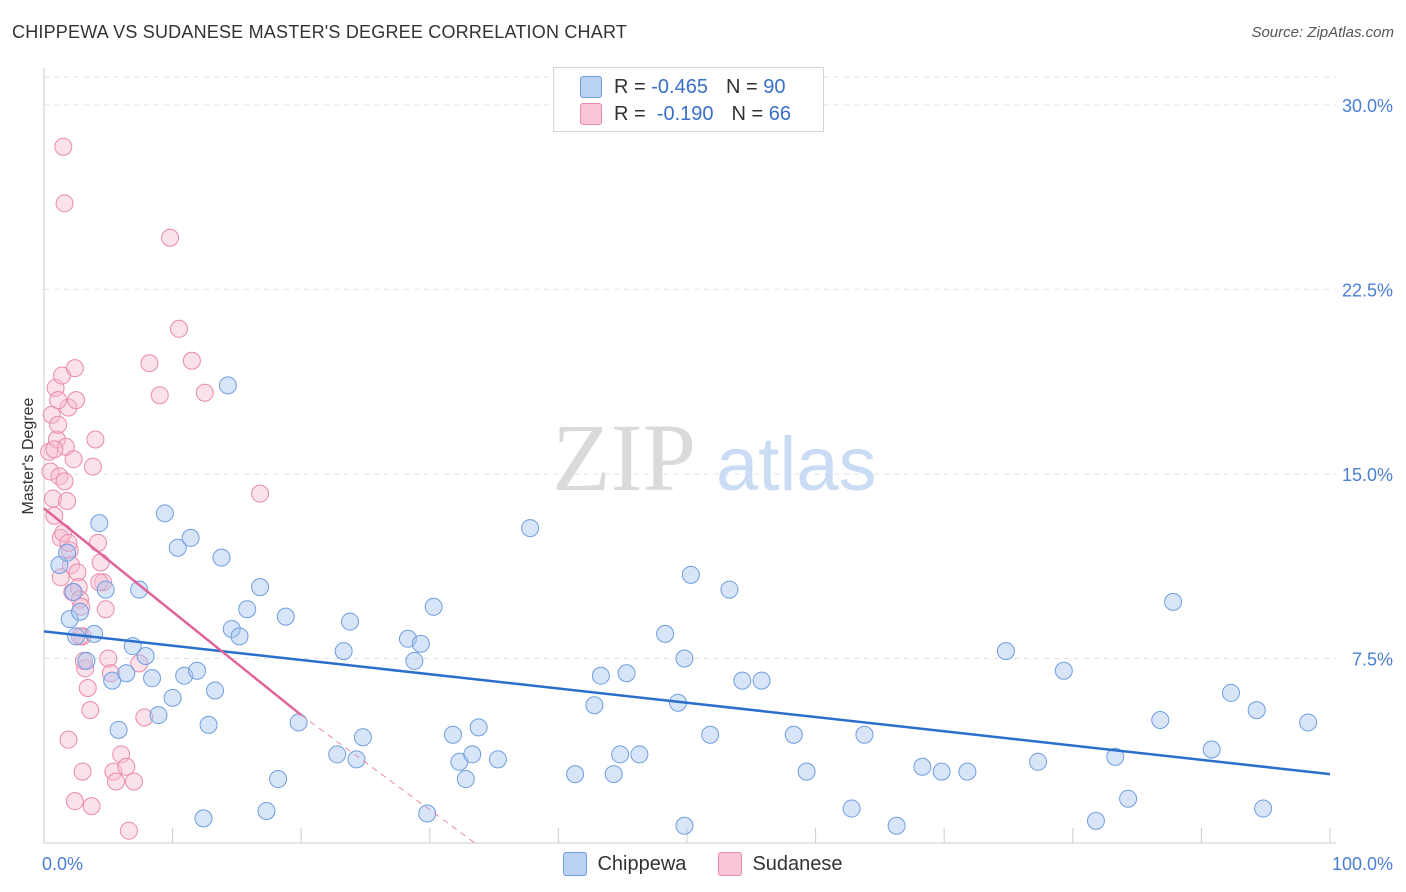 The image size is (1406, 892). What do you see at coordinates (591, 114) in the screenshot?
I see `legend-swatch-sudanese` at bounding box center [591, 114].